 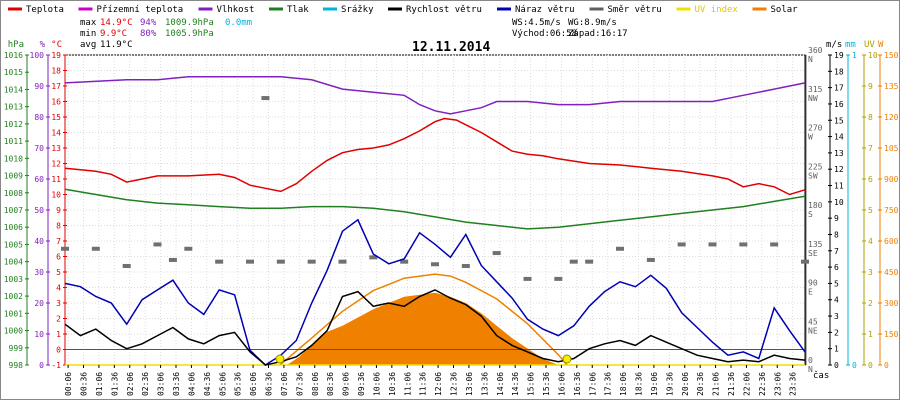 I want to click on x-tick-label: 22:36, so click(x=762, y=384).